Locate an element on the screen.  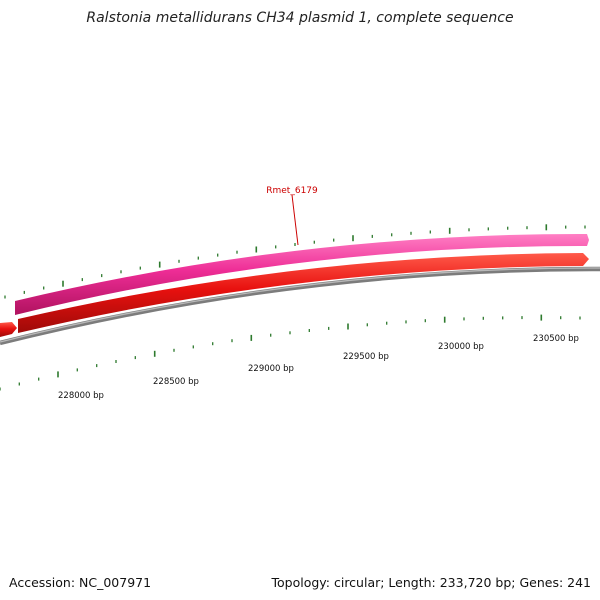
inner-tick-row is located at coordinates (290, 352).